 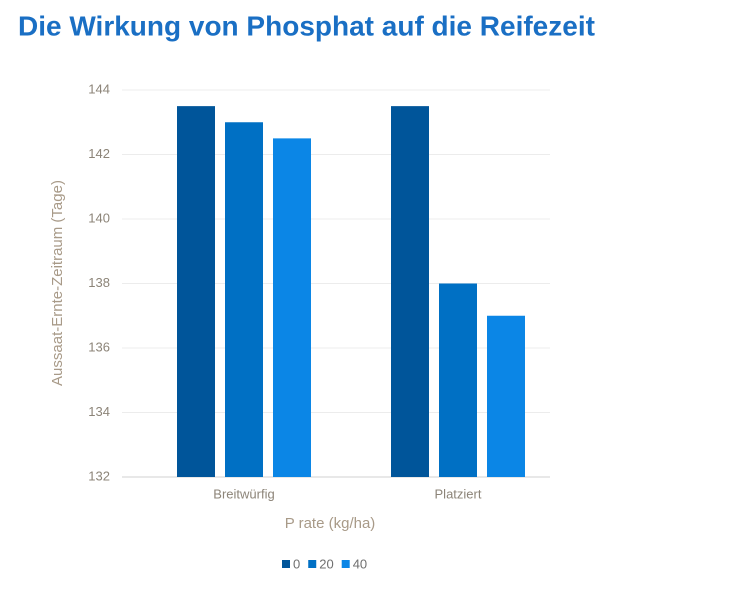 I want to click on y-tick-label: 136, so click(x=99, y=346).